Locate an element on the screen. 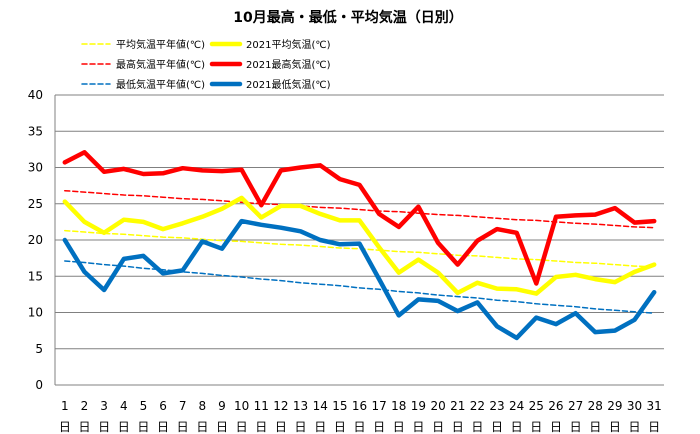 This screenshot has width=700, height=434. x-tick-label: 19 is located at coordinates (418, 406).